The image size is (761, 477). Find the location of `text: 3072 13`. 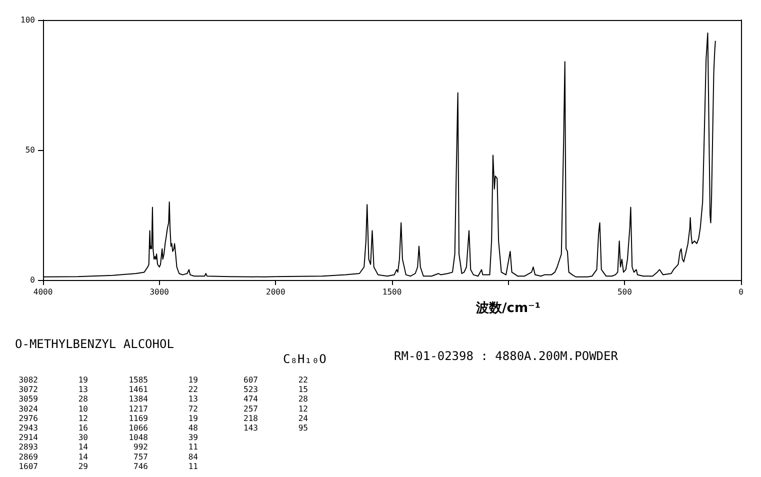

text: 3072 13 is located at coordinates (53, 389).